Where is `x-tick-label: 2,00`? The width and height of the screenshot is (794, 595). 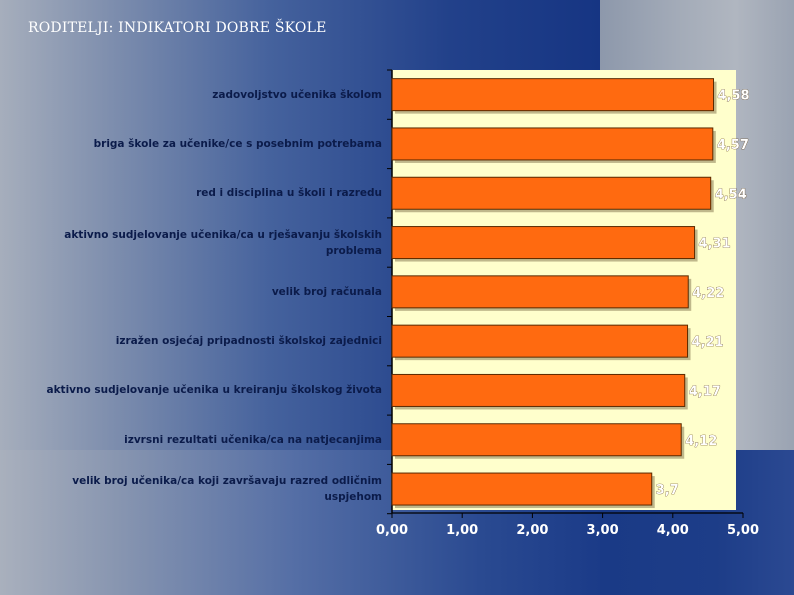 x-tick-label: 2,00 is located at coordinates (532, 530).